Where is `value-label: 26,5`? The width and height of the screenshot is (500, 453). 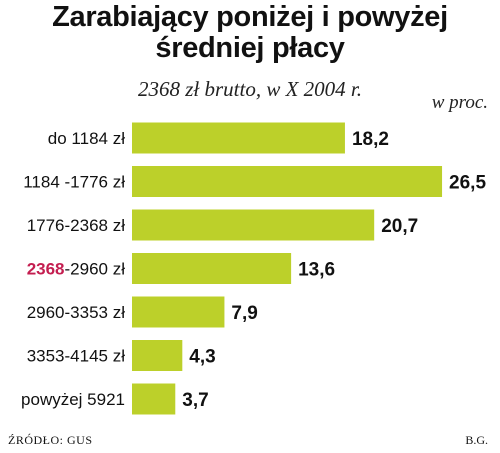 value-label: 26,5 is located at coordinates (467, 183).